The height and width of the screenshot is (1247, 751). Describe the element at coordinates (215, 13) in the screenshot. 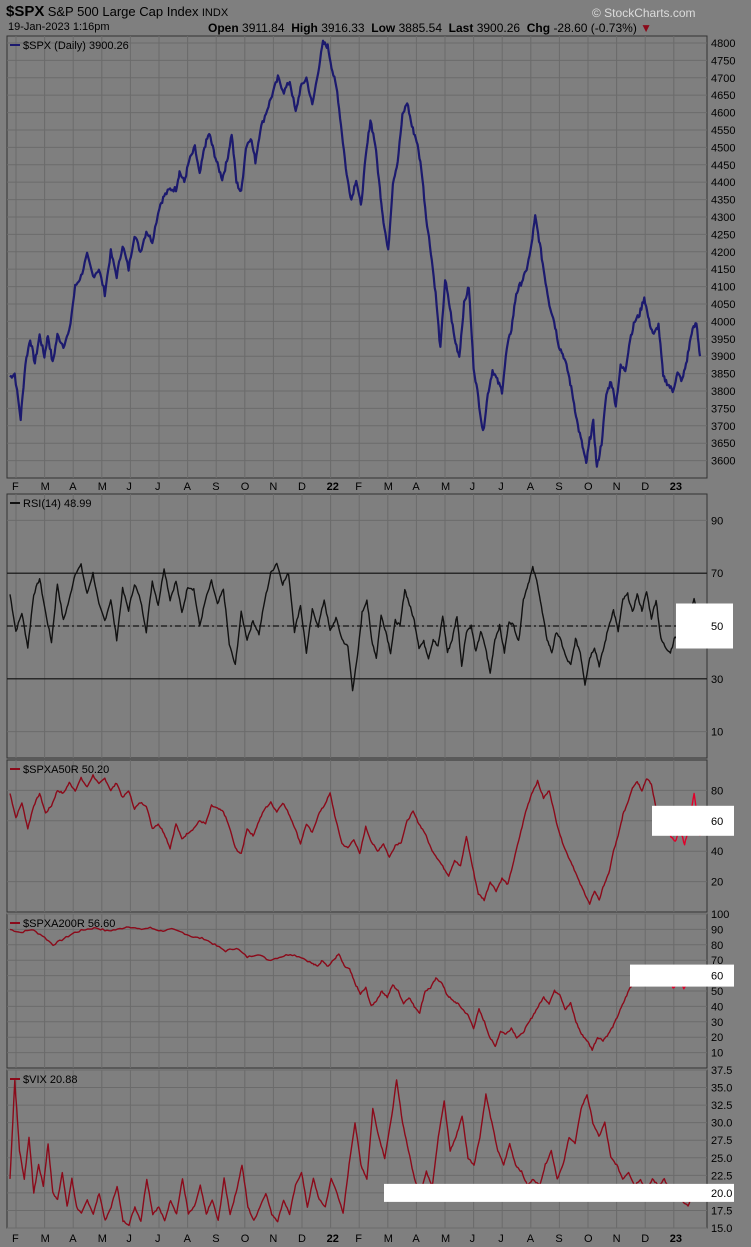

I see `exchange: INDX` at that location.